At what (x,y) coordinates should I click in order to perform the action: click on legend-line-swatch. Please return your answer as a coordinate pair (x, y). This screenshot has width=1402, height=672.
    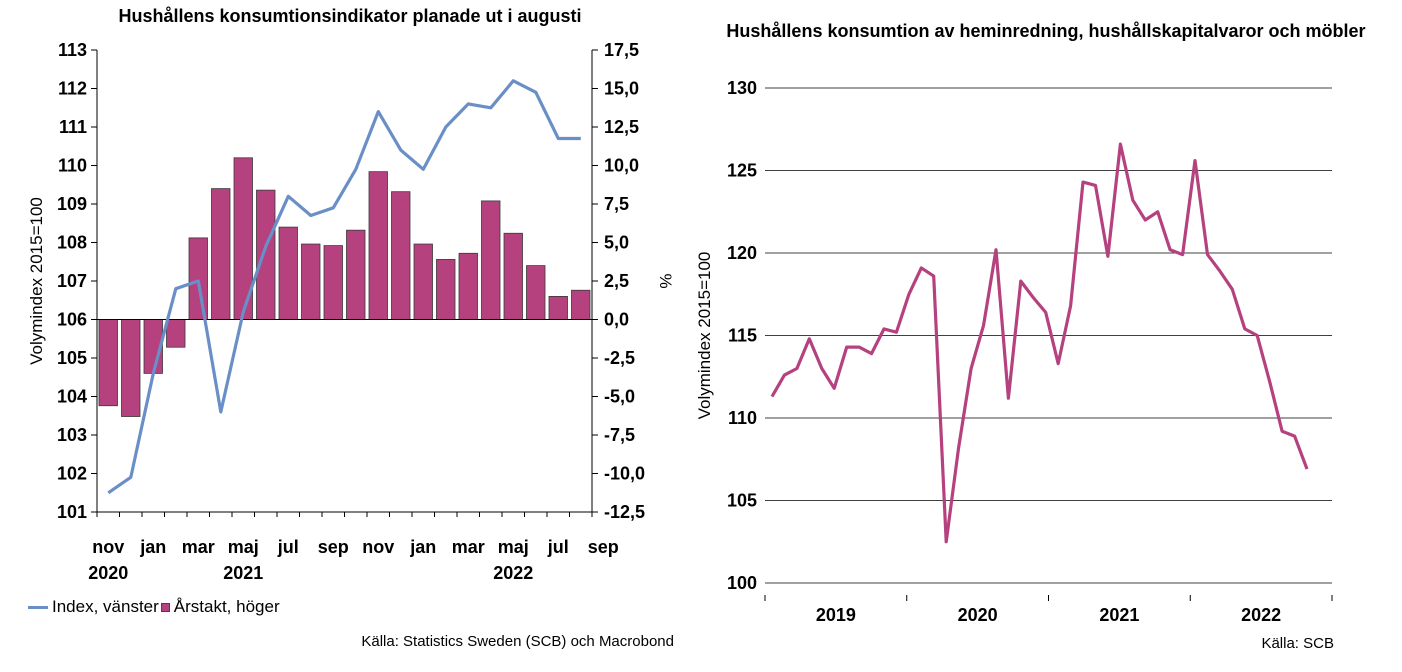
    Looking at the image, I should click on (38, 607).